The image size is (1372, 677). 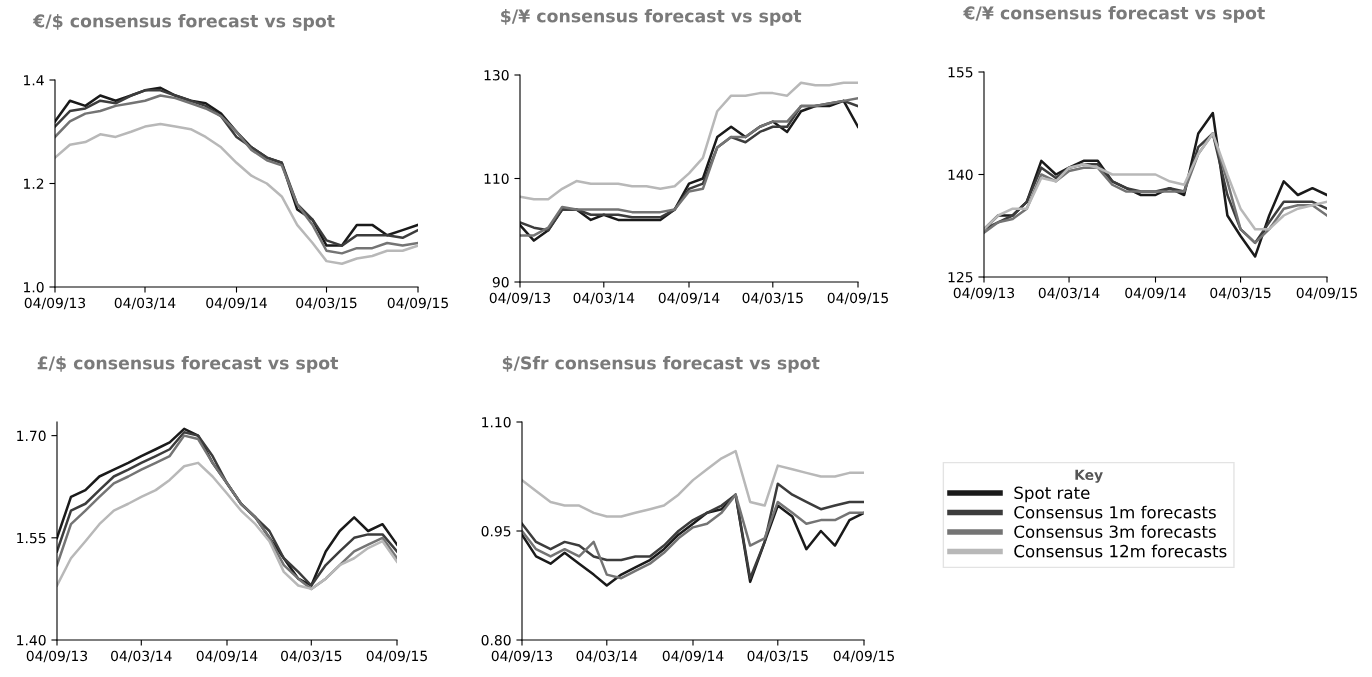 What do you see at coordinates (188, 364) in the screenshot?
I see `chart-title: £/$ consensus forecast vs spot` at bounding box center [188, 364].